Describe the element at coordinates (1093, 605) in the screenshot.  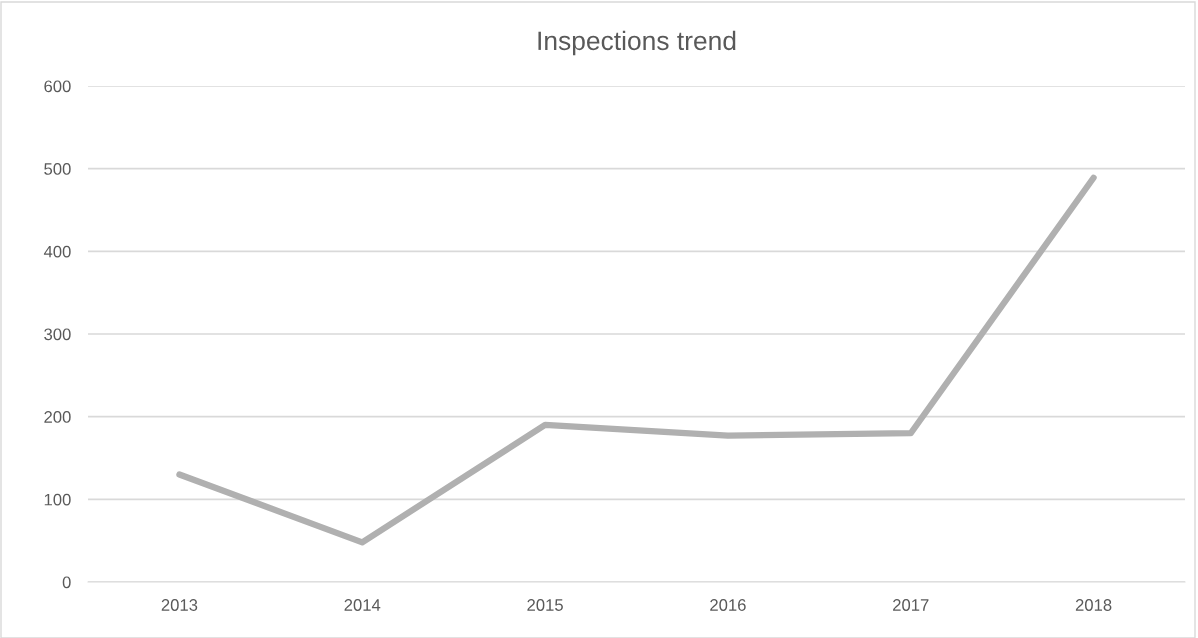
I see `x-tick-label: 2018` at that location.